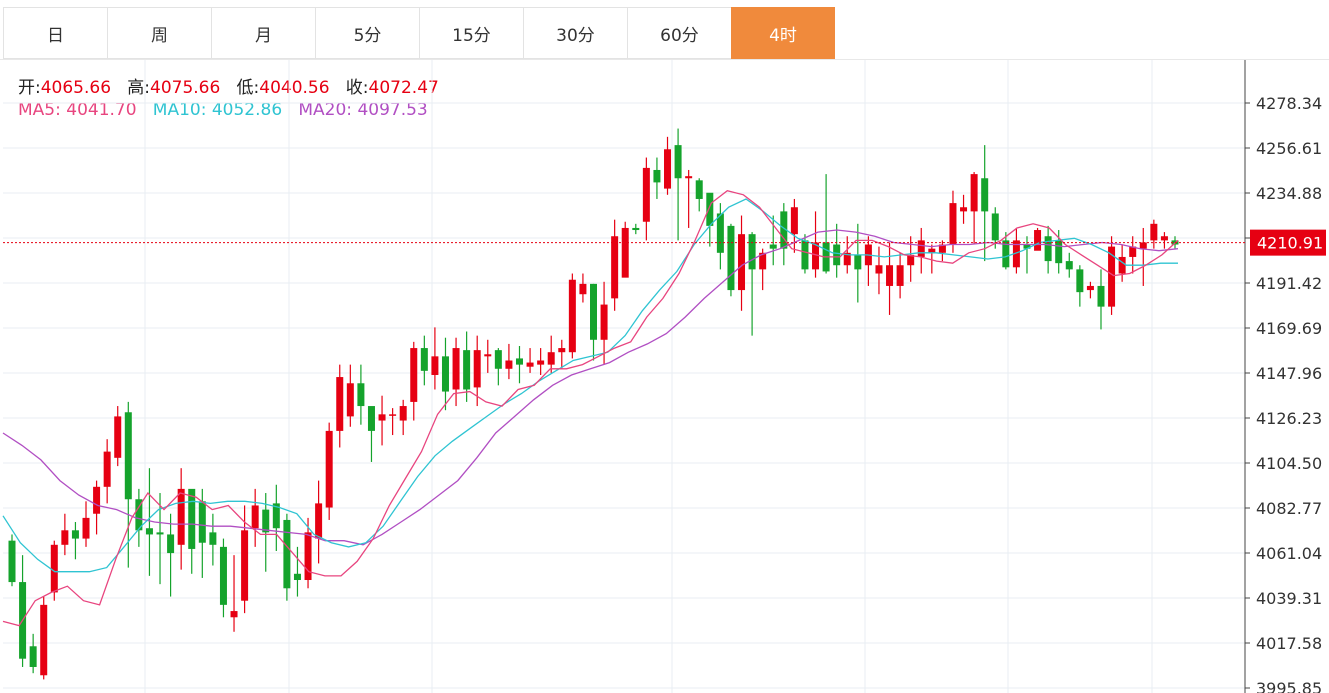  Describe the element at coordinates (664, 242) in the screenshot. I see `current-price-marker: 4210.91` at that location.